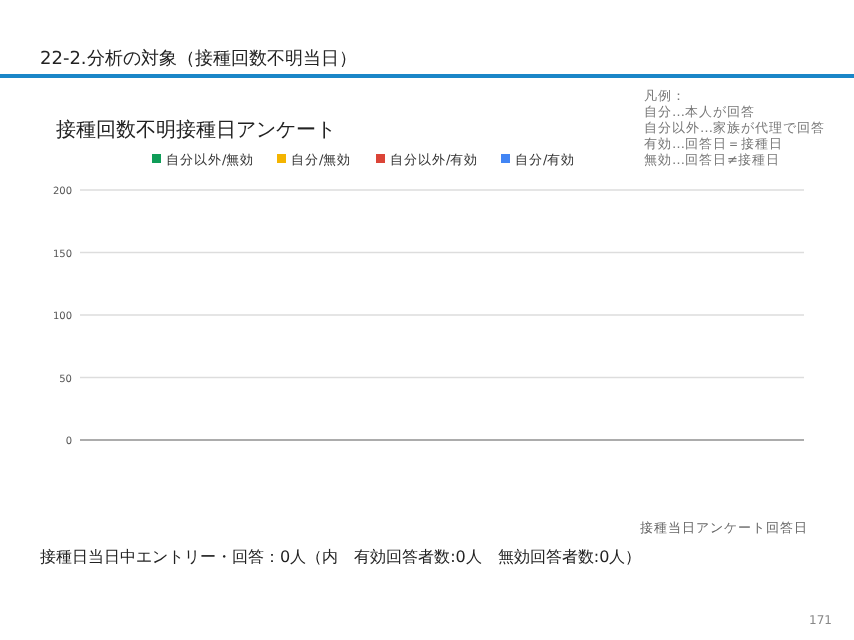  Describe the element at coordinates (198, 59) in the screenshot. I see `chart-title: 22-2.分析の対象（接種回数不明当日）` at that location.